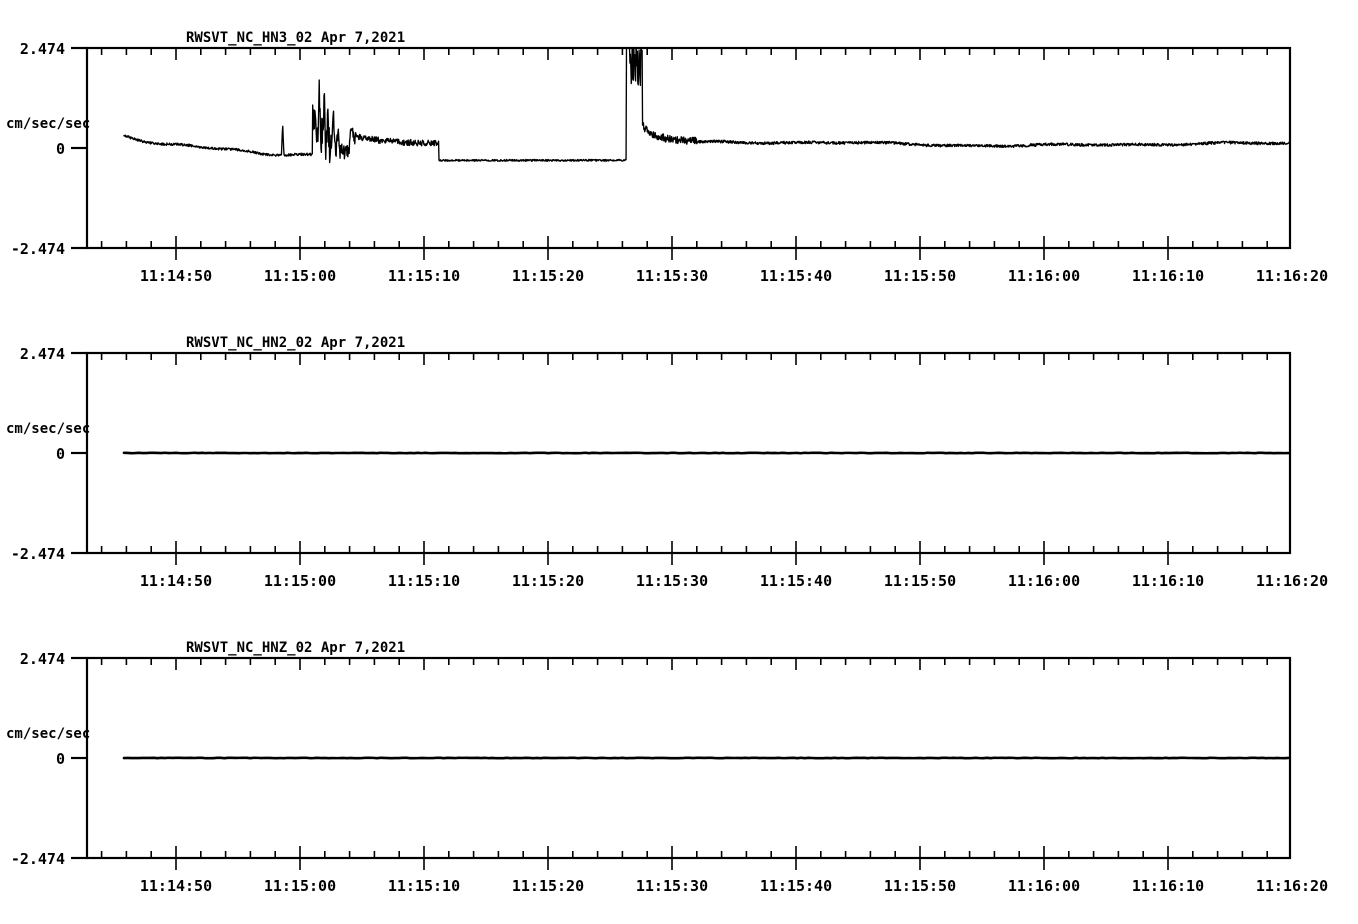  Describe the element at coordinates (295, 343) in the screenshot. I see `plot-title: RWSVT_NC_HN2_02 Apr 7,2021` at that location.